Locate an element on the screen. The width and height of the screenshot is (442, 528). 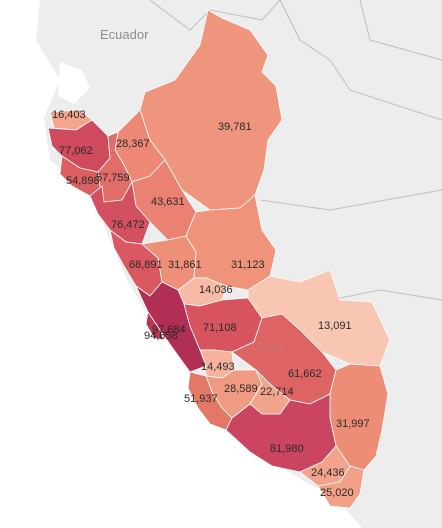
region-callao is located at coordinates (155, 326).